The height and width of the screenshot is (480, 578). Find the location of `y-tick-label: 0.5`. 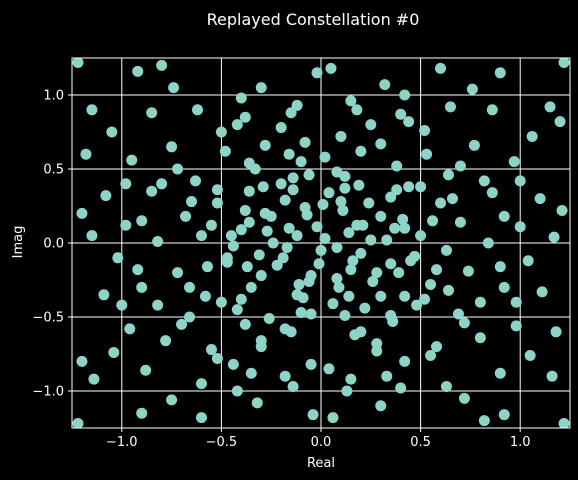

y-tick-label: 0.5 is located at coordinates (53, 170).